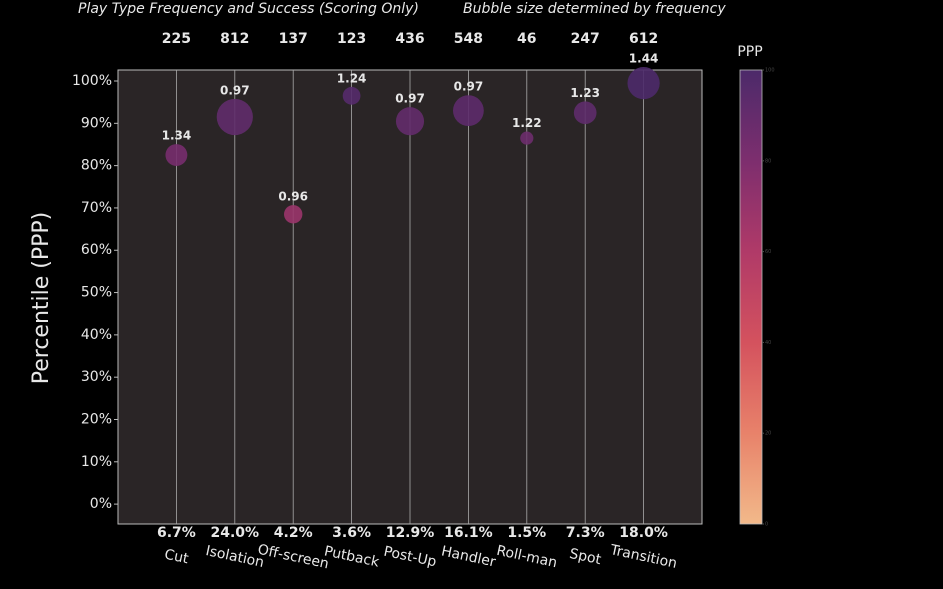  I want to click on share-label: 4.2%, so click(293, 533).